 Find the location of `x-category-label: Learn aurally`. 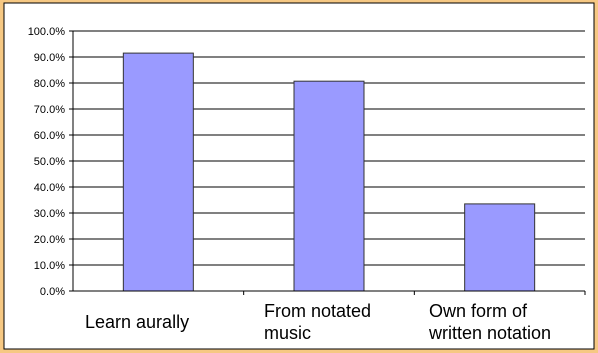

x-category-label: Learn aurally is located at coordinates (137, 322).